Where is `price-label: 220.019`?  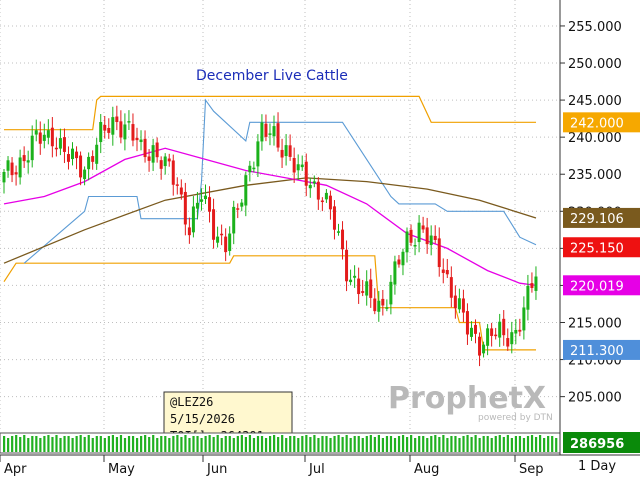 price-label: 220.019 is located at coordinates (597, 286).